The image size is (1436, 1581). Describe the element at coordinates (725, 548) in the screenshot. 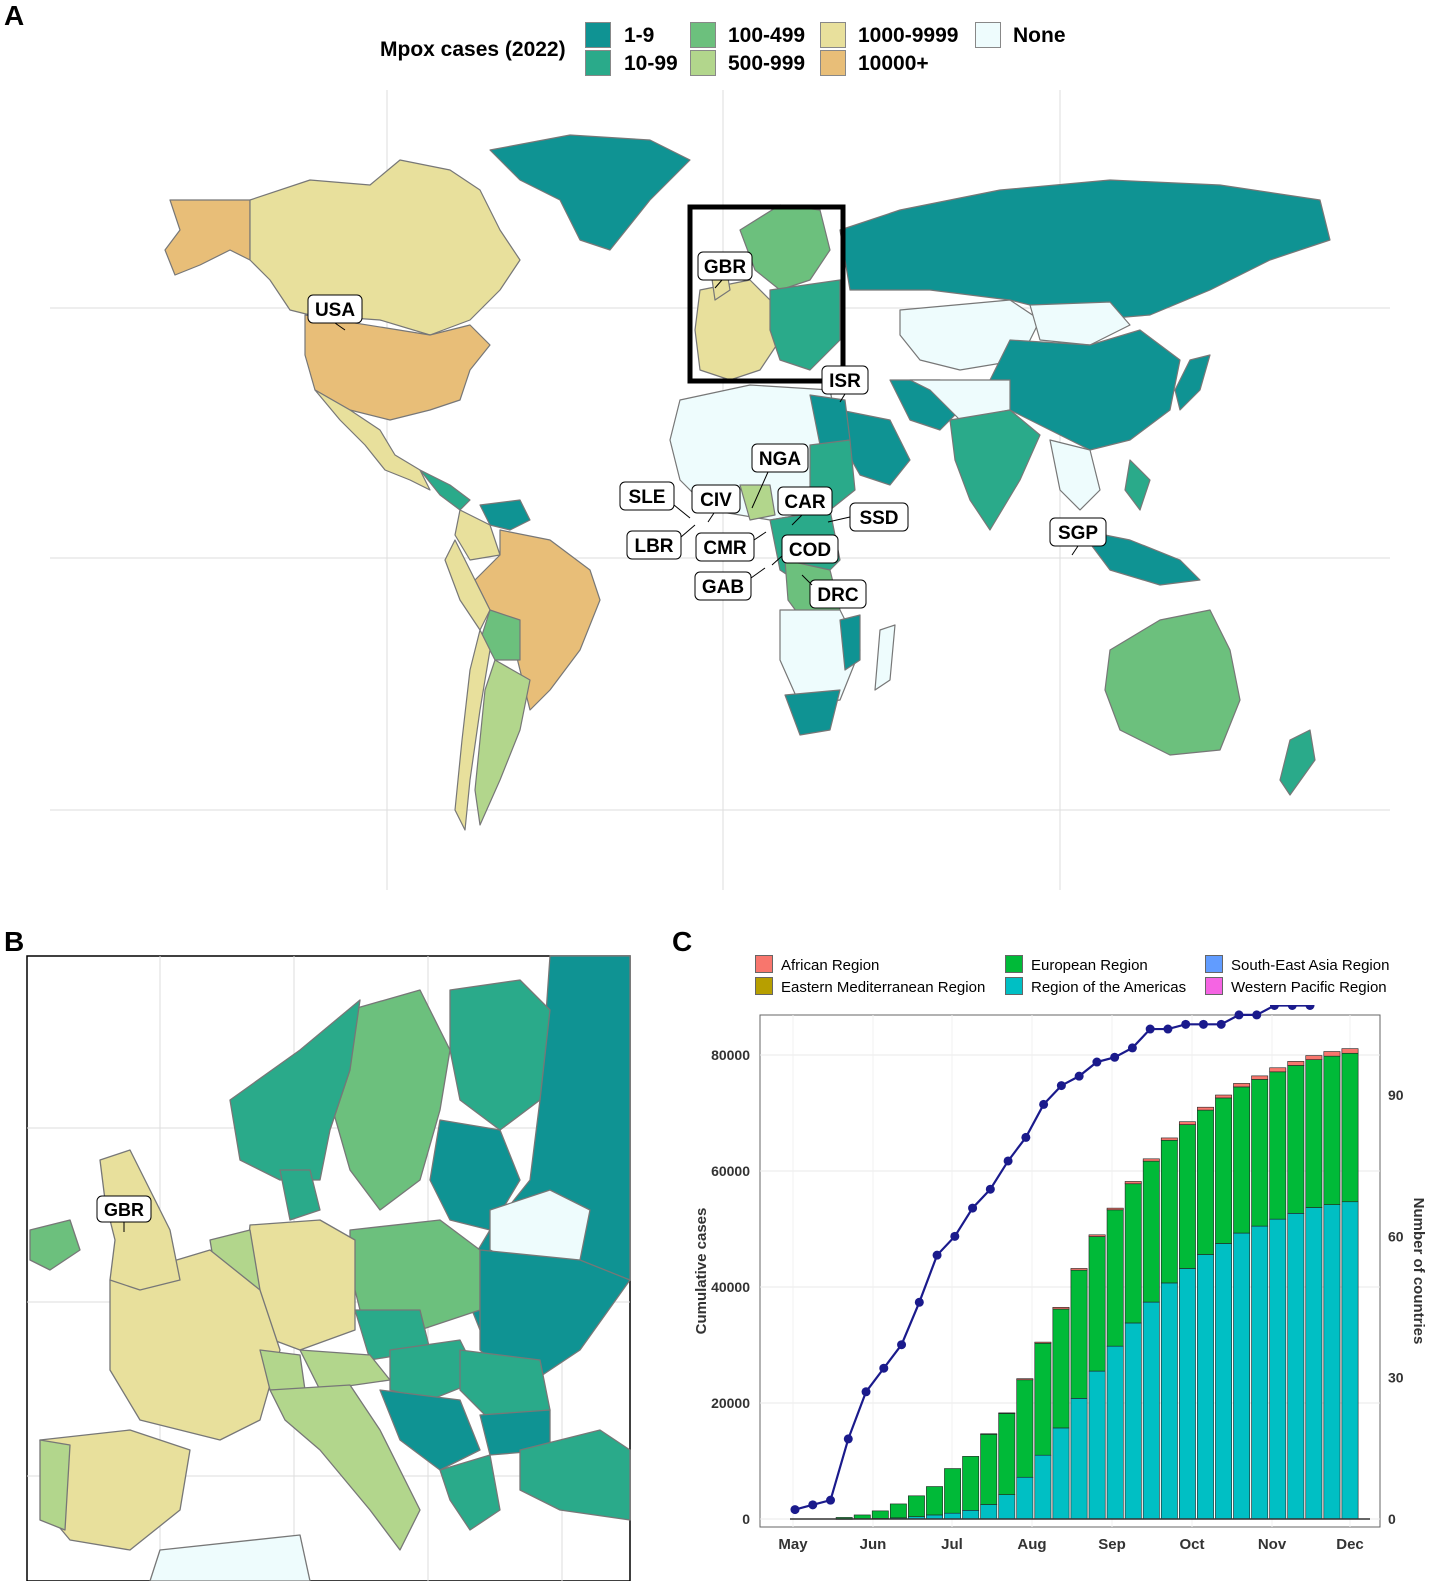

I see `svg-text: CMR` at that location.